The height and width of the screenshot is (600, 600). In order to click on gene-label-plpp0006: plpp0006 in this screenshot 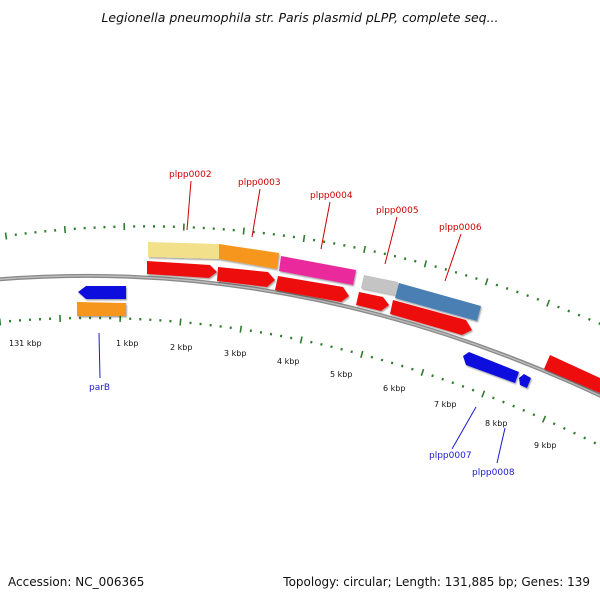, I will do `click(460, 228)`.